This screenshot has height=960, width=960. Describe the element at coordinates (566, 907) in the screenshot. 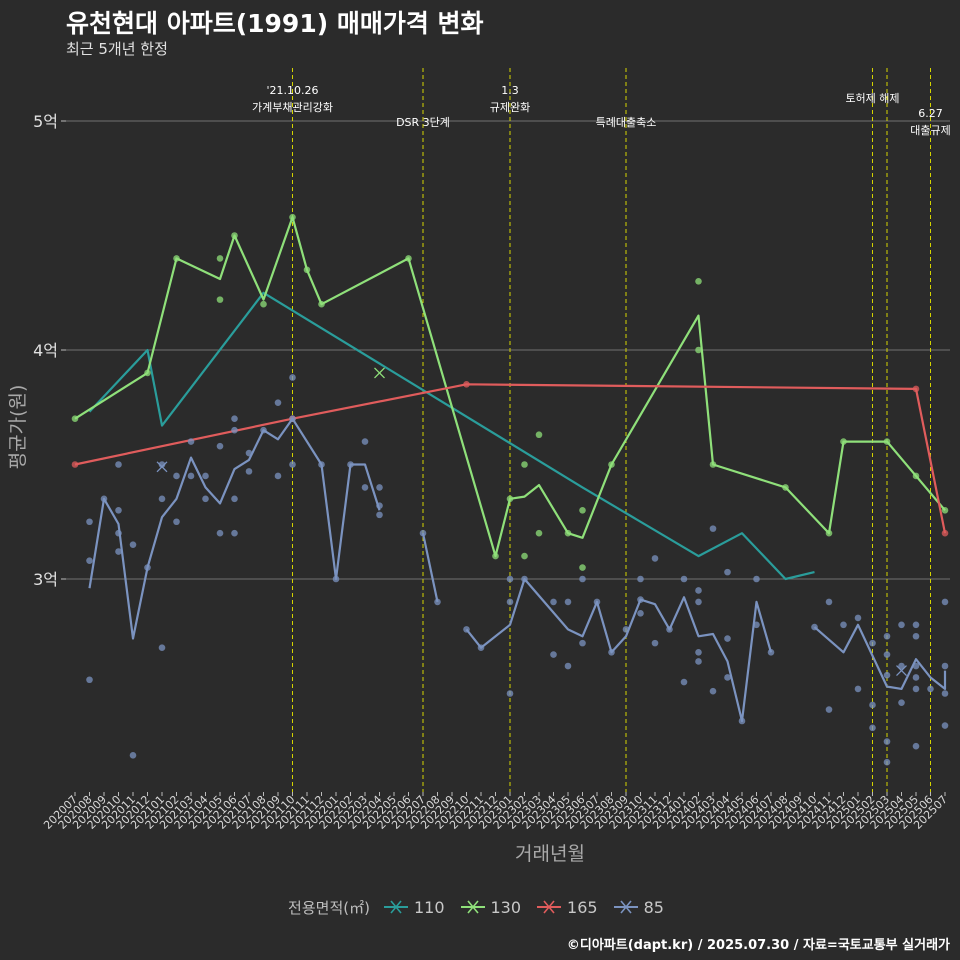

I see `legend-item-165: 165` at that location.